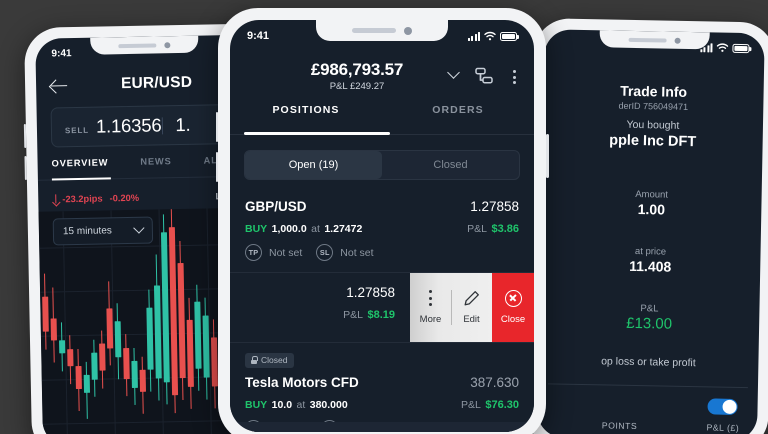  Describe the element at coordinates (430, 319) in the screenshot. I see `action-label: More` at that location.